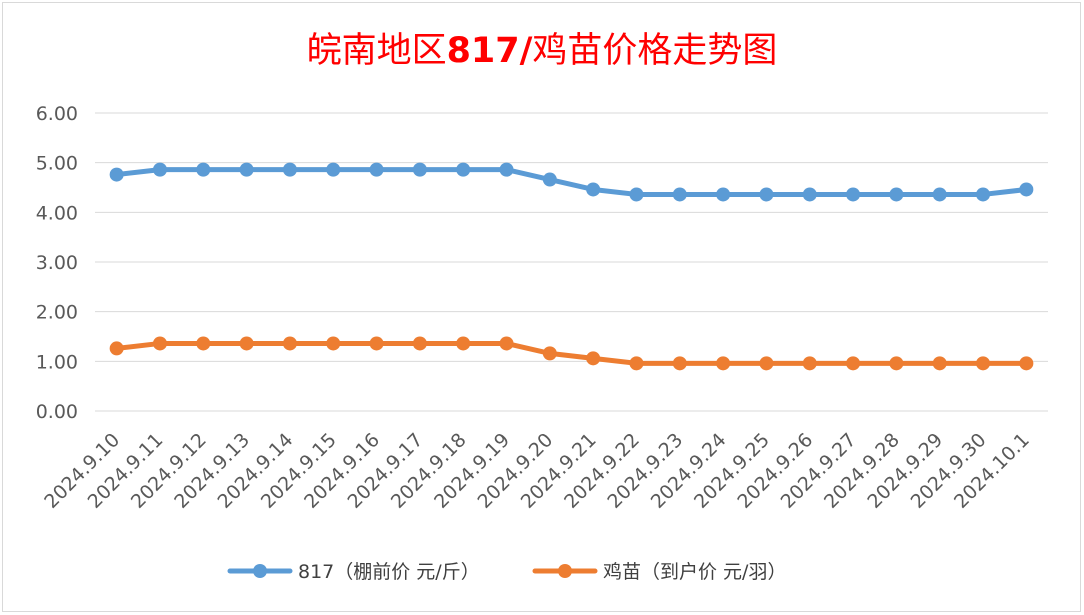 Image resolution: width=1084 pixels, height=615 pixels. I want to click on legend-label: 鸡苗（到户价 元/羽）, so click(694, 572).